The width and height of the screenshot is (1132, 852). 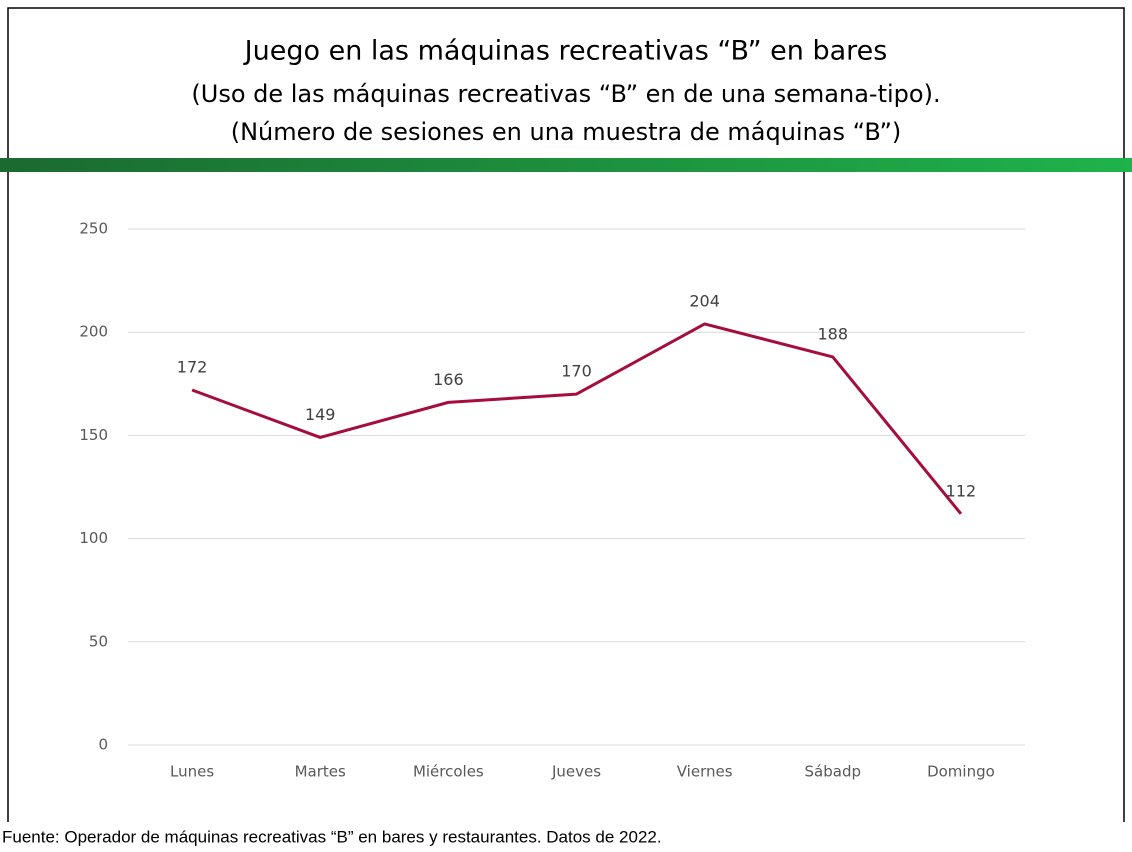 I want to click on data-label: 204, so click(x=704, y=300).